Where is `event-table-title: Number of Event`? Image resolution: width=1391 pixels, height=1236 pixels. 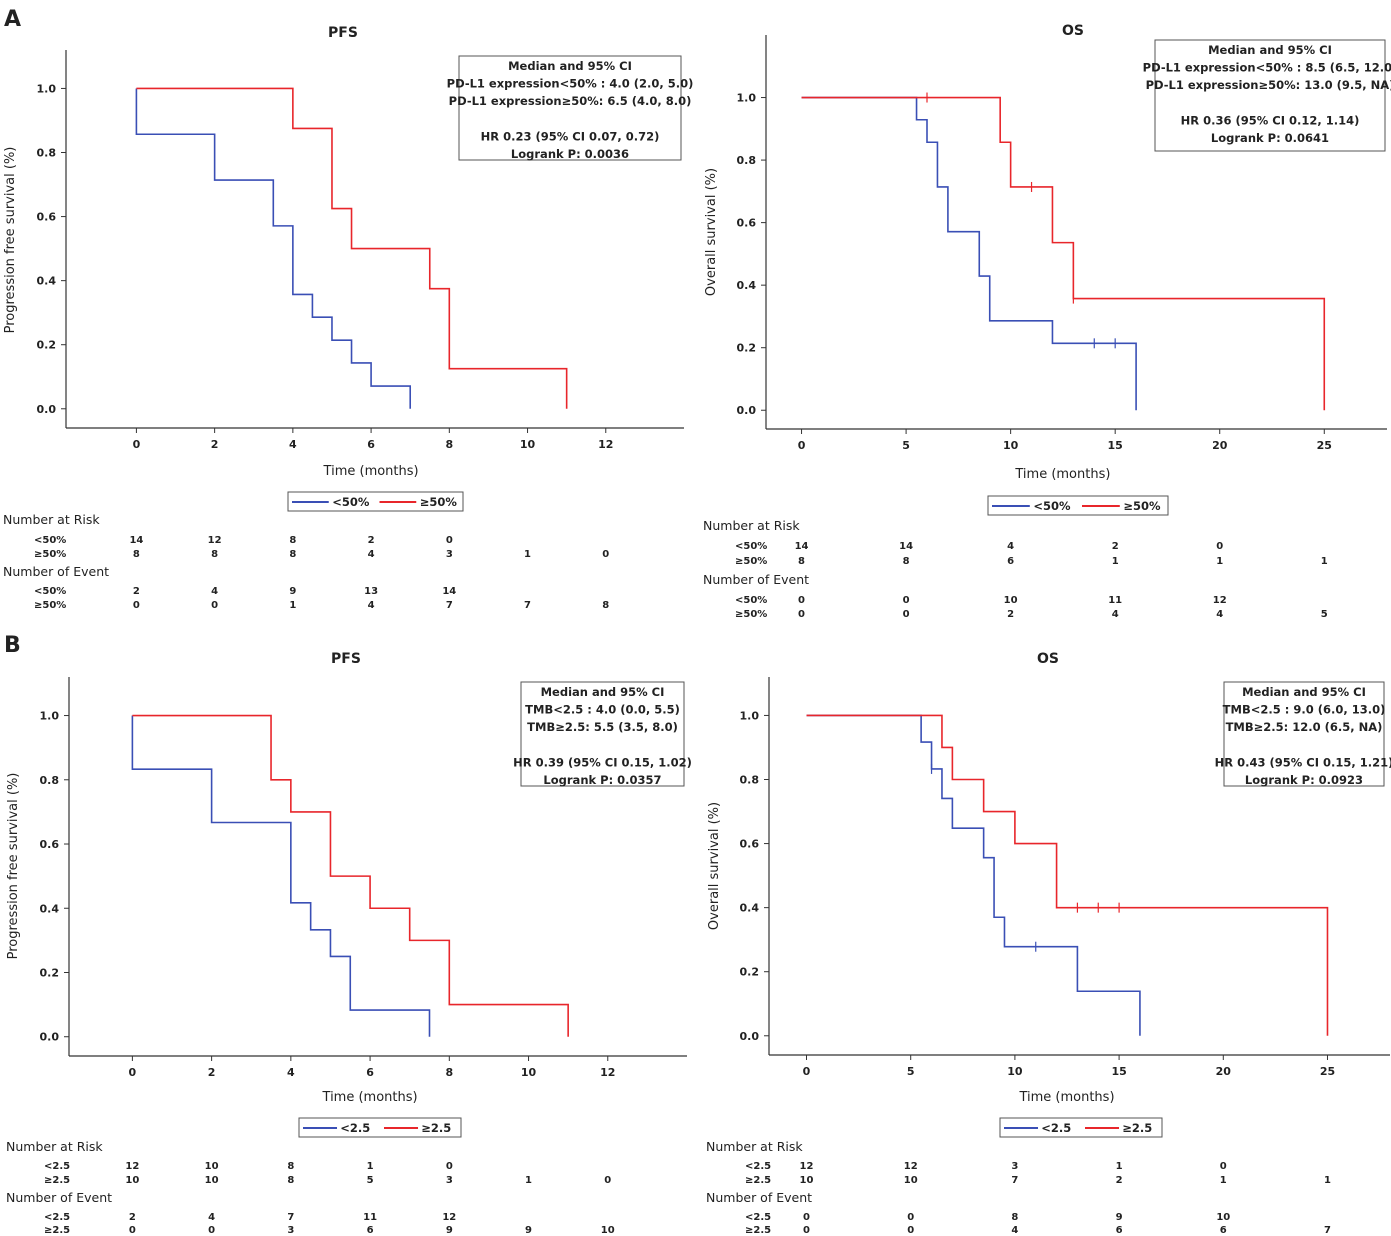 event-table-title: Number of Event is located at coordinates (59, 1197).